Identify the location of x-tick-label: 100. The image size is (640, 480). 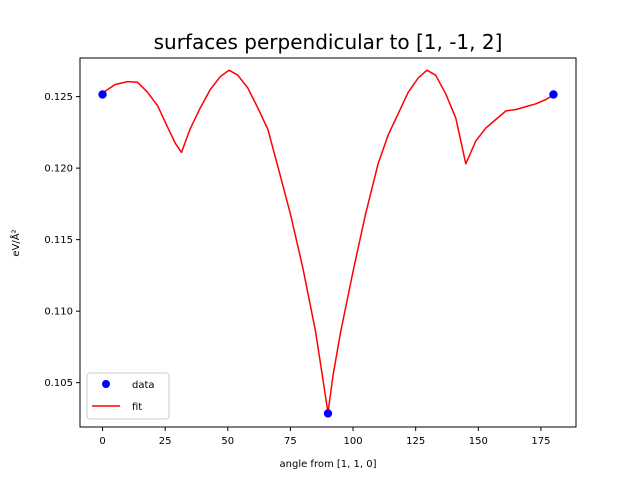
(353, 441).